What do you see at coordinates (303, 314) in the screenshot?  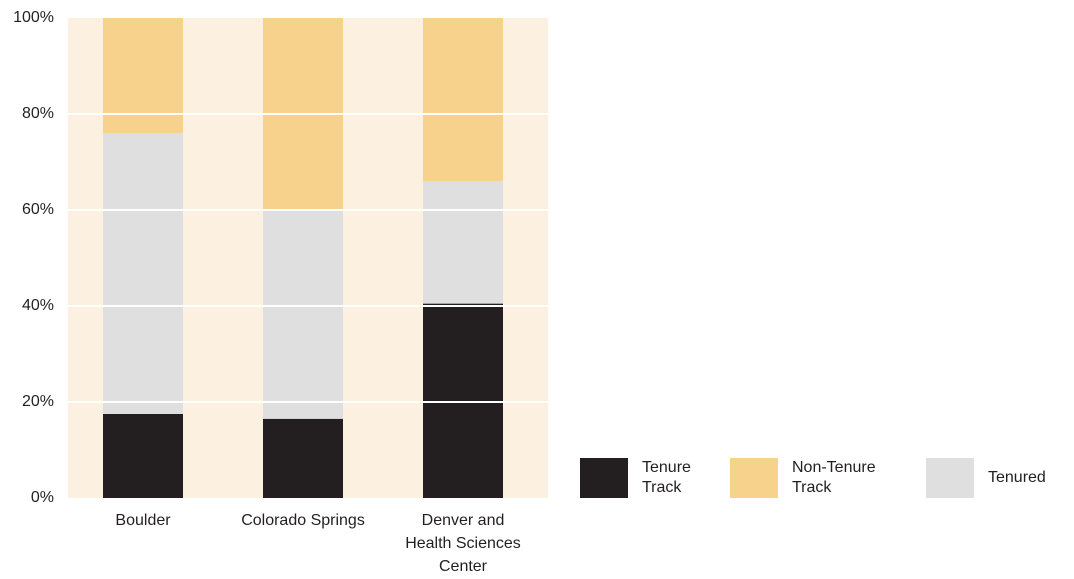 I see `bar-colorado-springs-tenured` at bounding box center [303, 314].